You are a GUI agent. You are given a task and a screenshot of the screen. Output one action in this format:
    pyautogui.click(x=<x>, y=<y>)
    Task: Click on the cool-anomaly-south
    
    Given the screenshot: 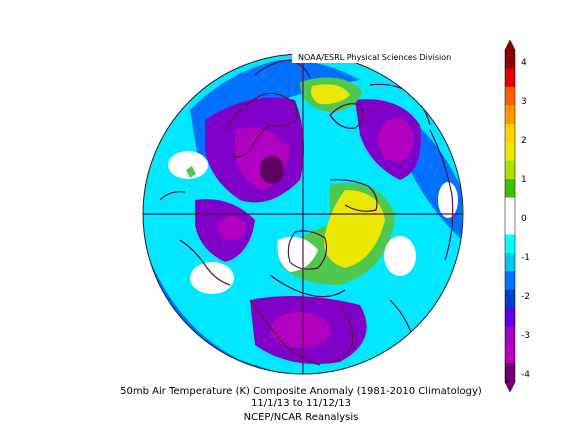 What is the action you would take?
    pyautogui.click(x=303, y=317)
    